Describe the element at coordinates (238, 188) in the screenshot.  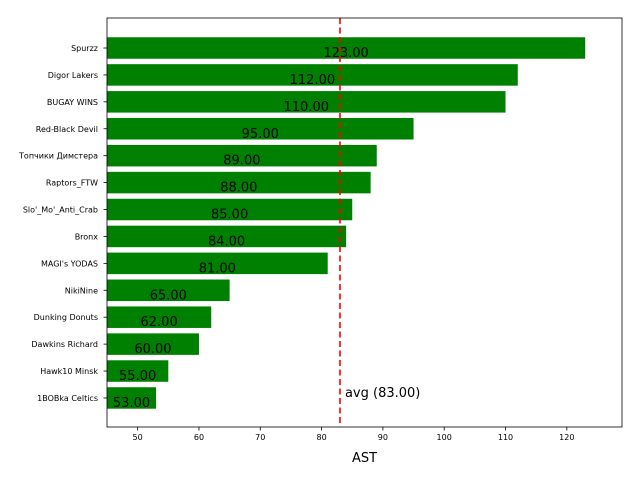
I see `value-label: 88.00` at that location.